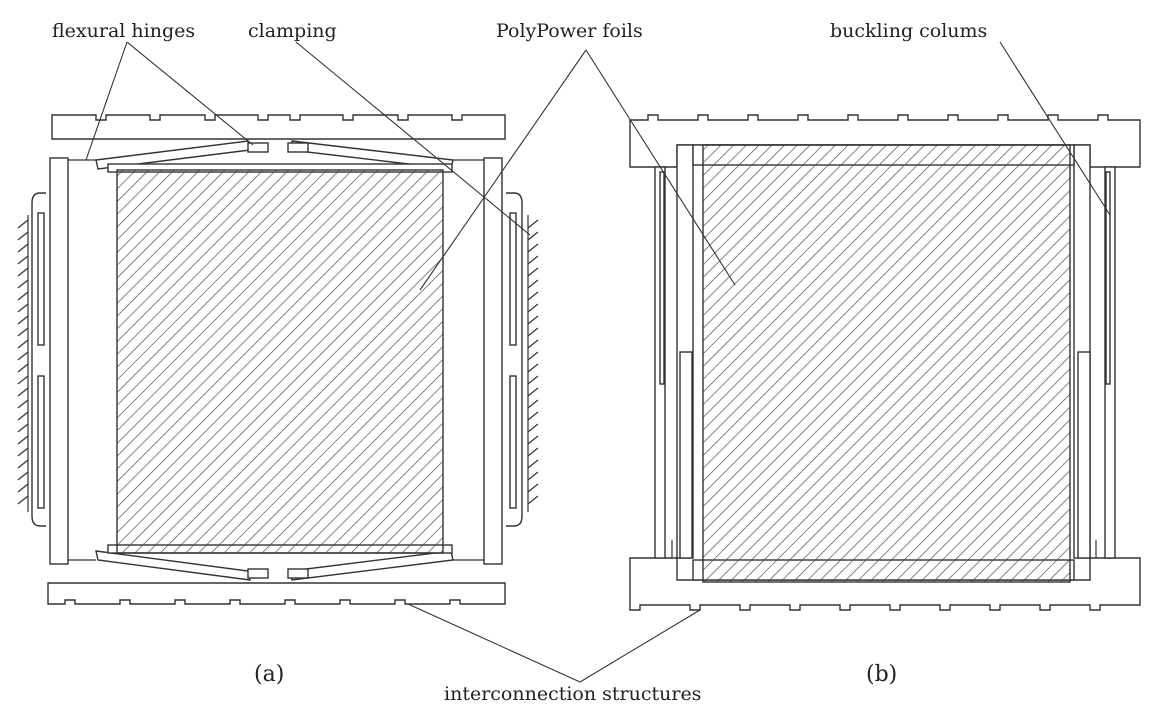 This screenshot has height=728, width=1161. I want to click on leader-interconnection-a, so click(494, 643).